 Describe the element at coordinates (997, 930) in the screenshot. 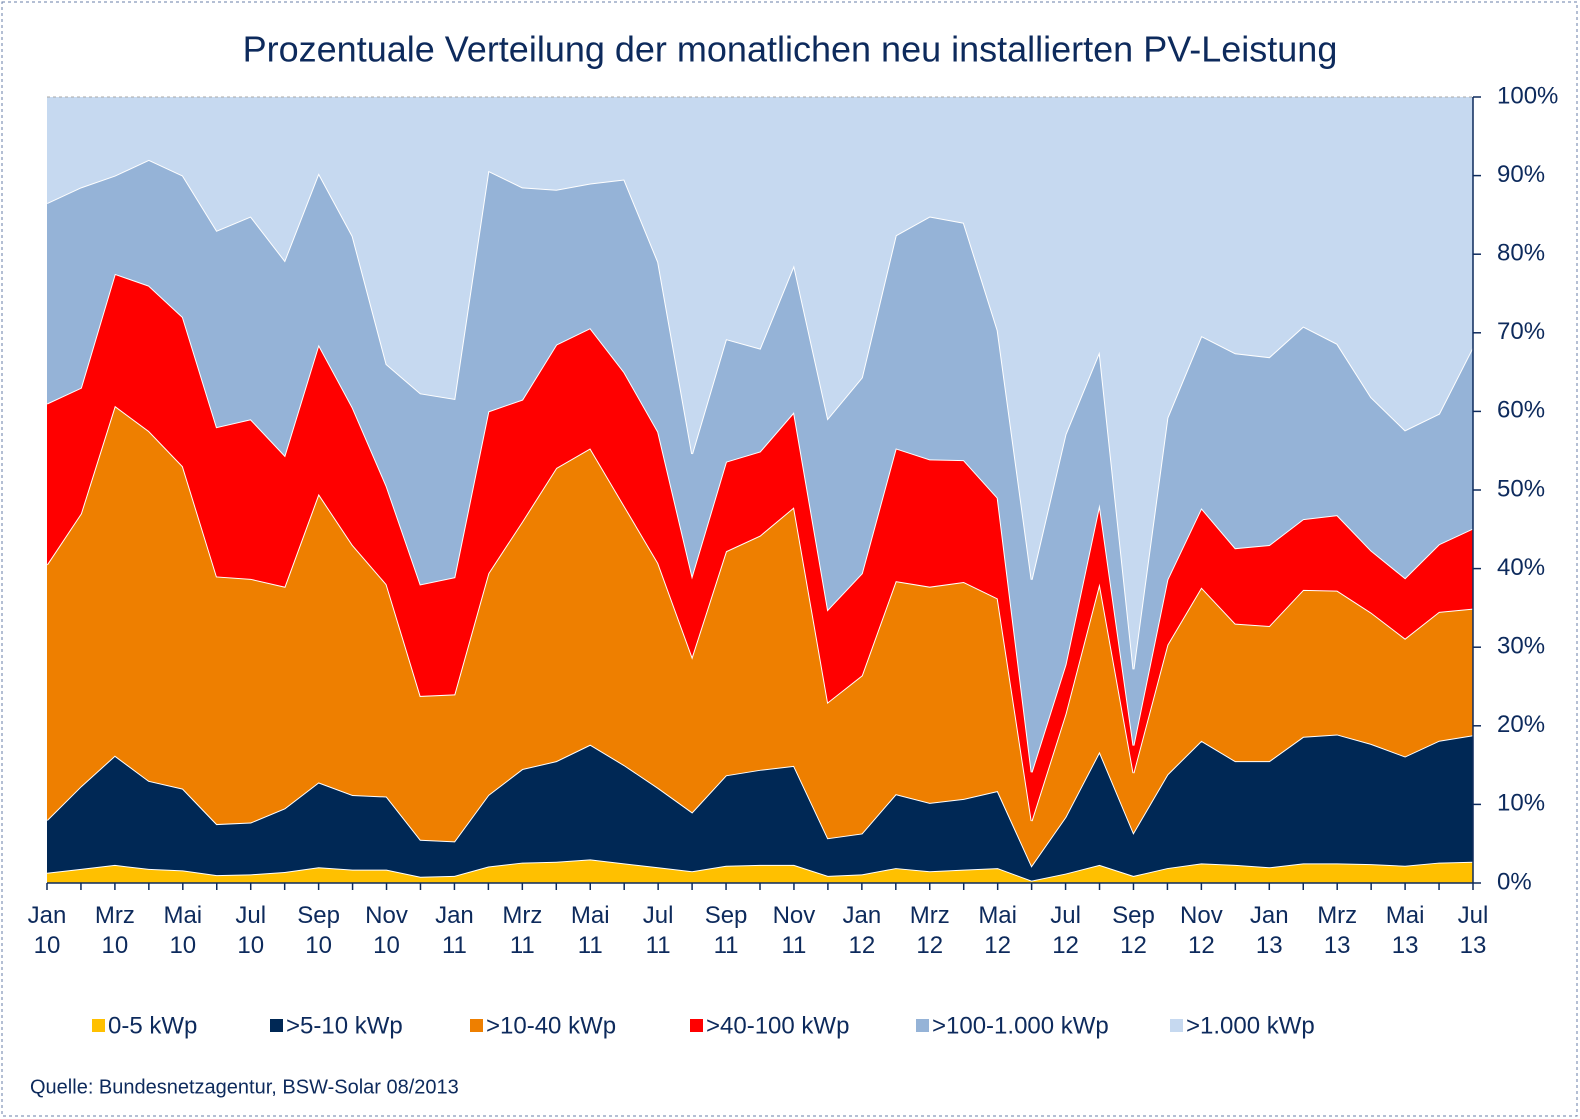

I see `x-tick-label: Mai 12` at that location.